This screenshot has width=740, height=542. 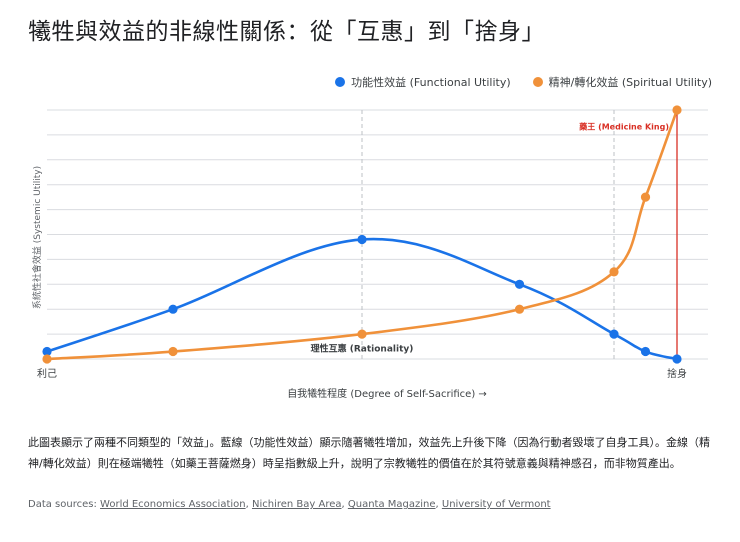 I want to click on annotation-rationality: 理性互惠 (Rationality), so click(x=362, y=349).